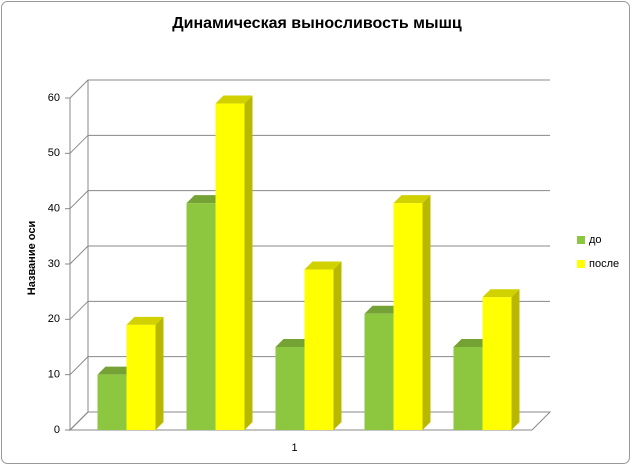 This screenshot has height=473, width=634. I want to click on y-tick-label: 30, so click(54, 264).